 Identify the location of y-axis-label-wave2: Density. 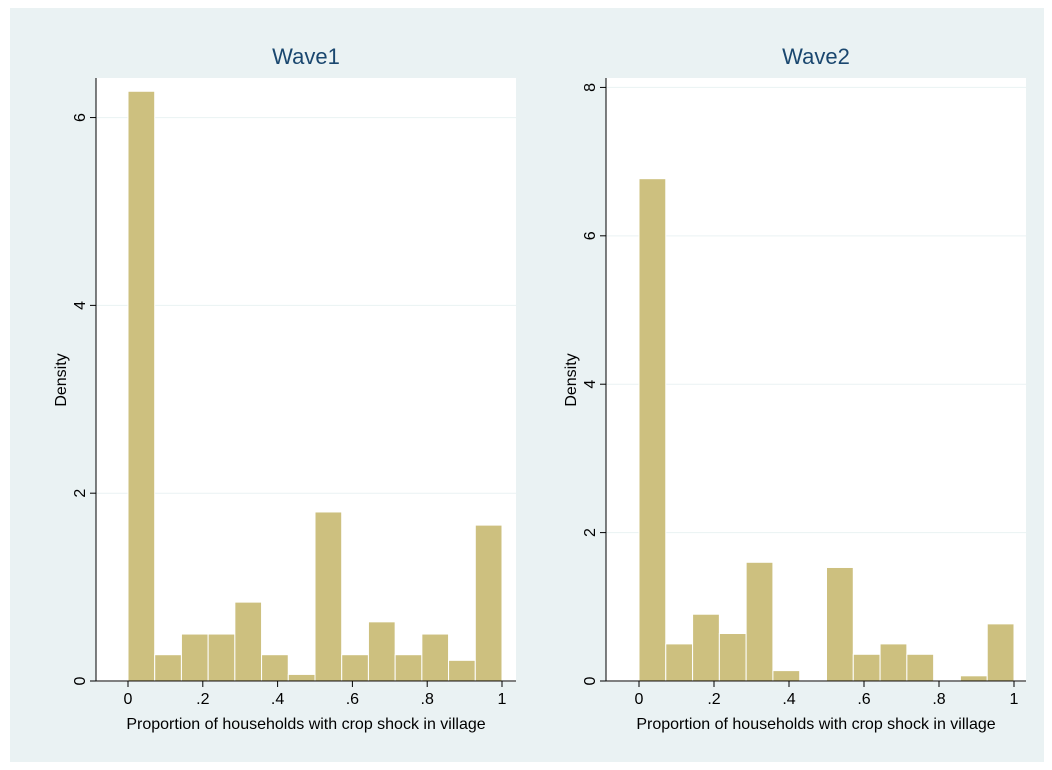
(571, 379).